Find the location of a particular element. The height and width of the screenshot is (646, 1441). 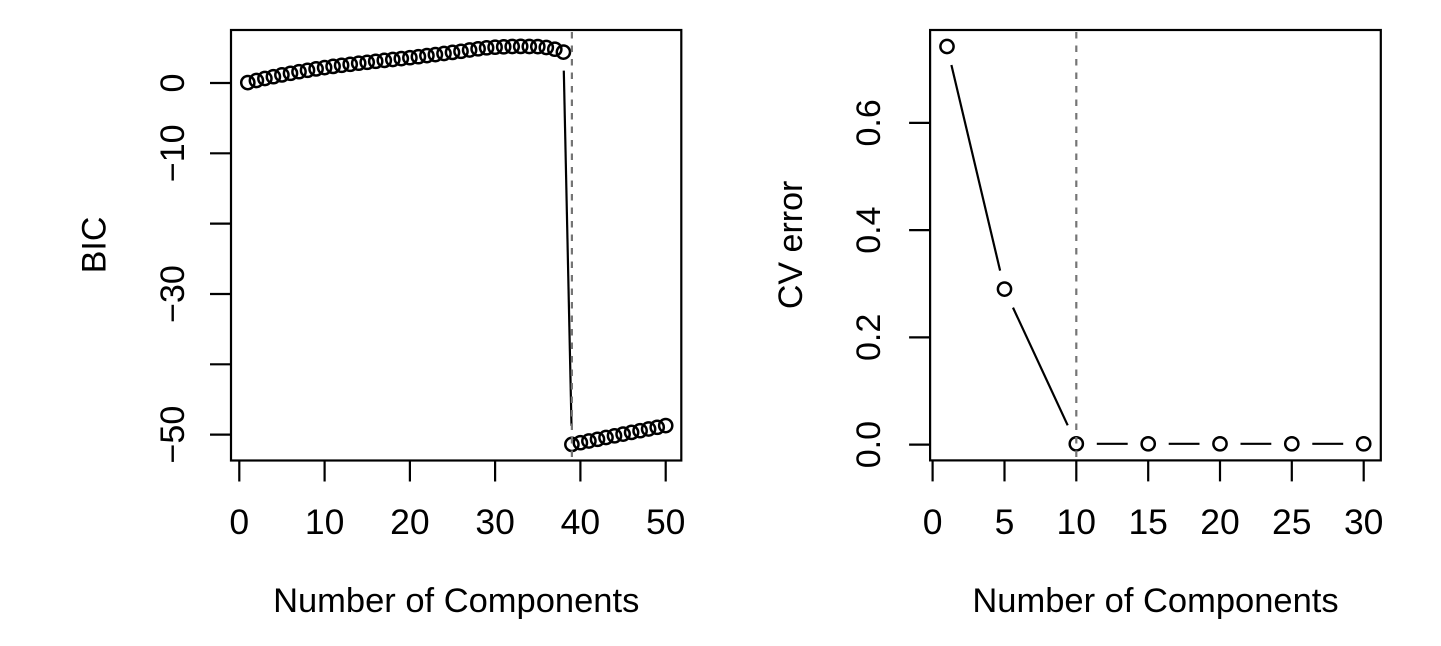

svg-text: −10 is located at coordinates (173, 153).